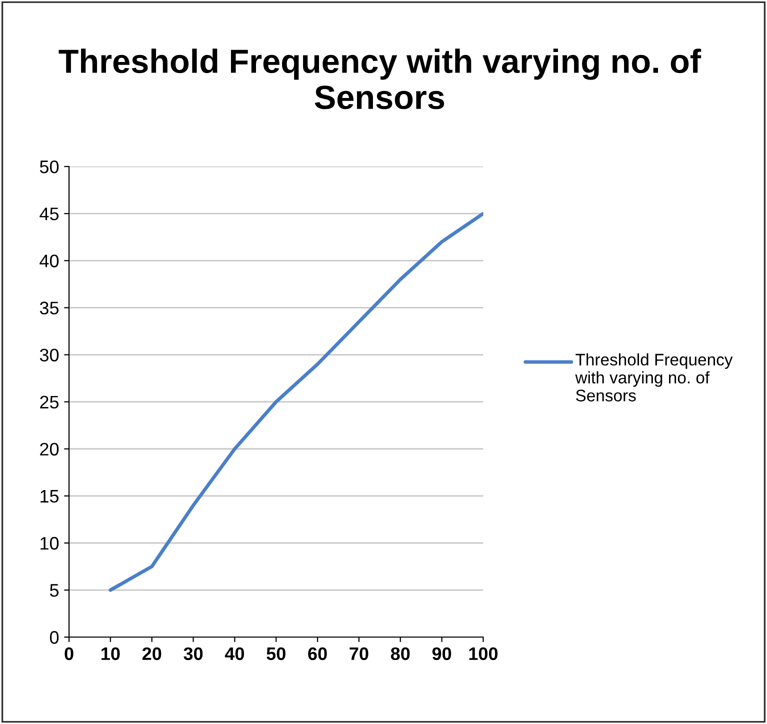  I want to click on legend-label: Threshold Frequency with varying no. of Sensors, so click(654, 377).